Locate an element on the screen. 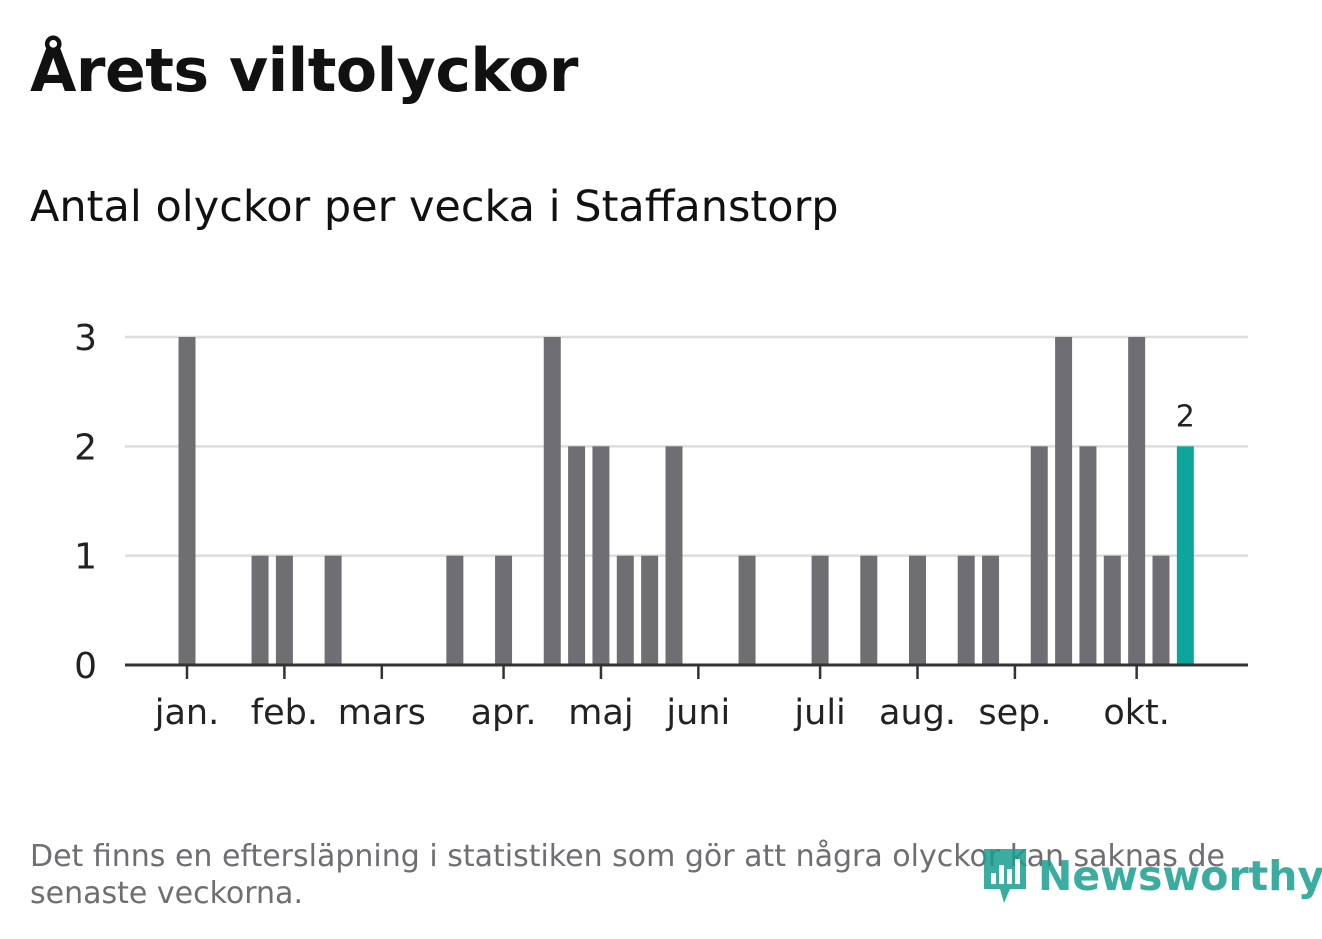  x-tick-label: maj is located at coordinates (600, 713).